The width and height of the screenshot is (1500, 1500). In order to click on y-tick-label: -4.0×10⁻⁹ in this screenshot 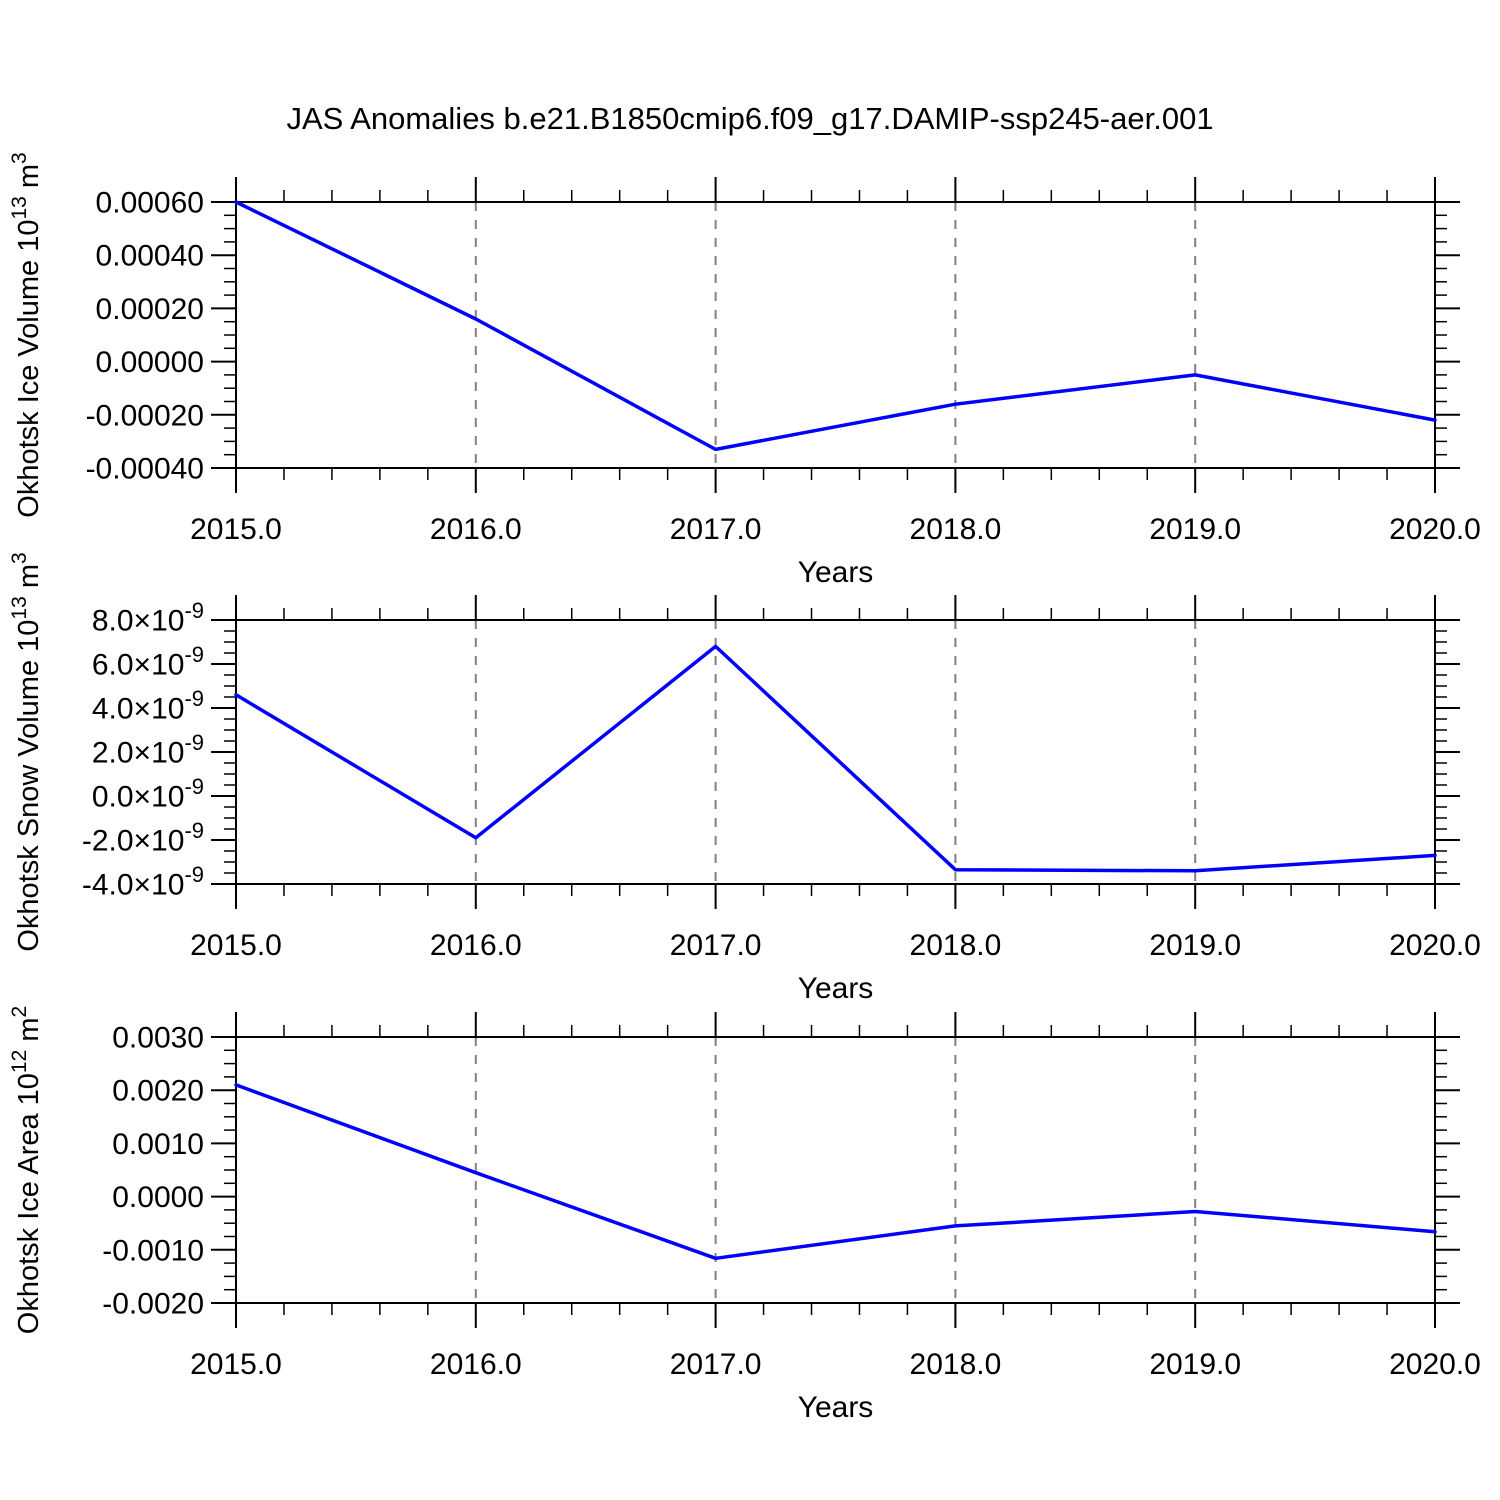, I will do `click(143, 882)`.